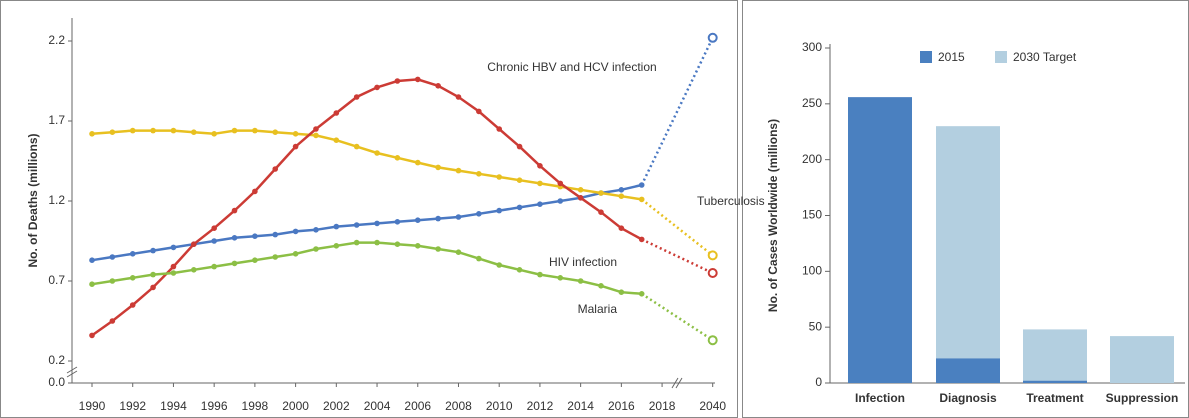  Describe the element at coordinates (951, 57) in the screenshot. I see `legend-label: 2015` at that location.